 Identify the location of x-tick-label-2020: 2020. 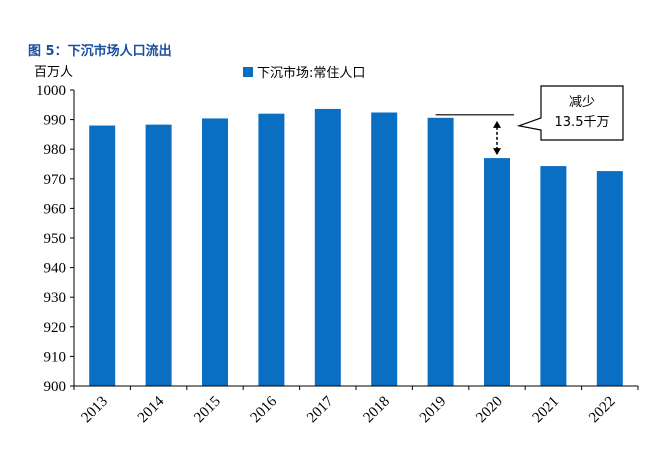
(489, 410).